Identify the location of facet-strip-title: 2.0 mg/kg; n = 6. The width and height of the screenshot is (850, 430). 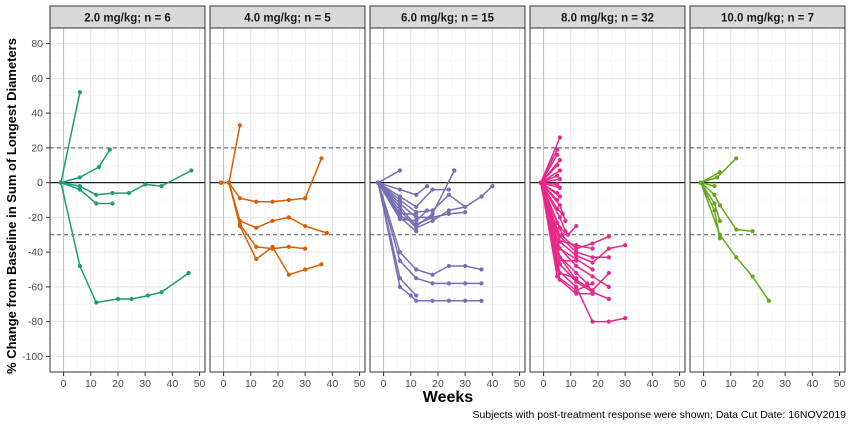
(127, 19).